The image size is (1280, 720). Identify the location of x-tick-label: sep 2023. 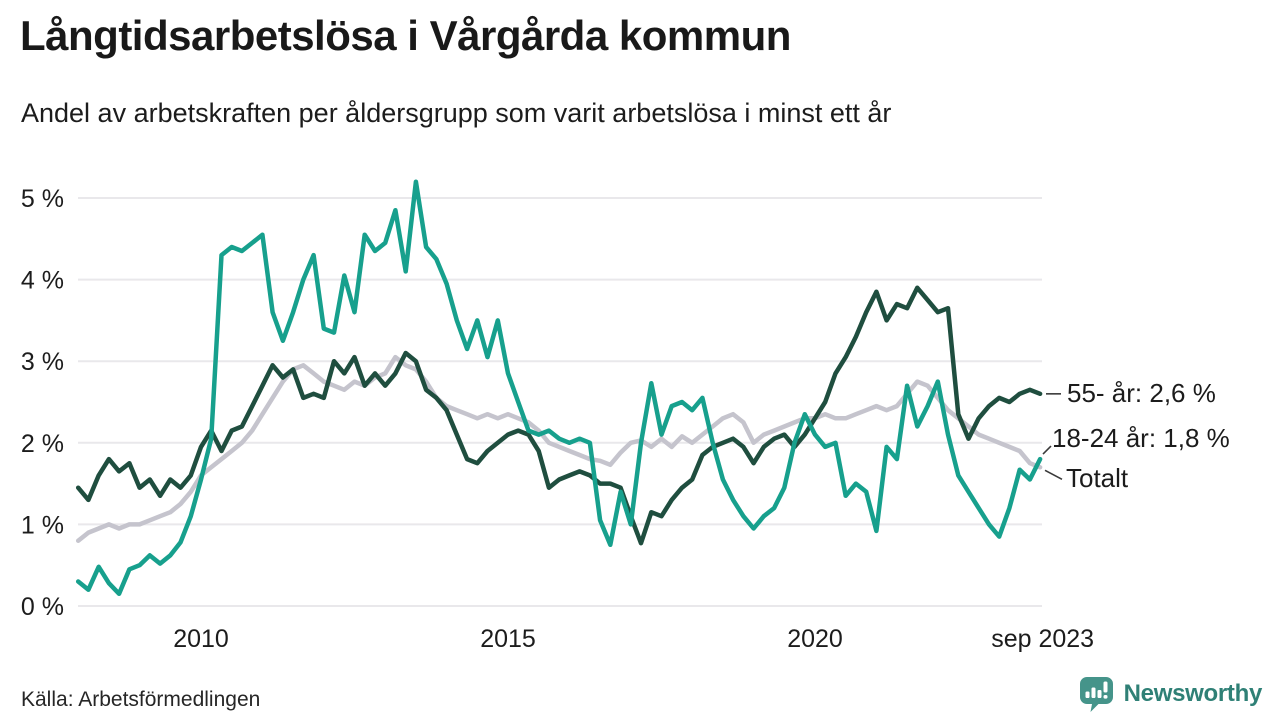
(1042, 639).